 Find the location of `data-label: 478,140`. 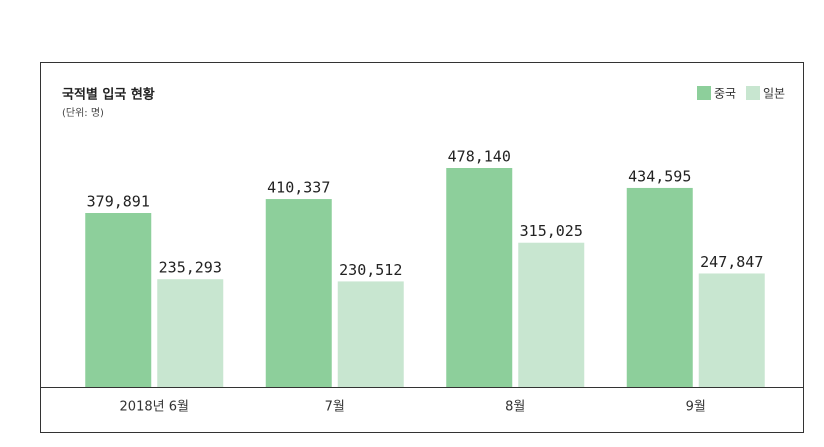

data-label: 478,140 is located at coordinates (479, 157).